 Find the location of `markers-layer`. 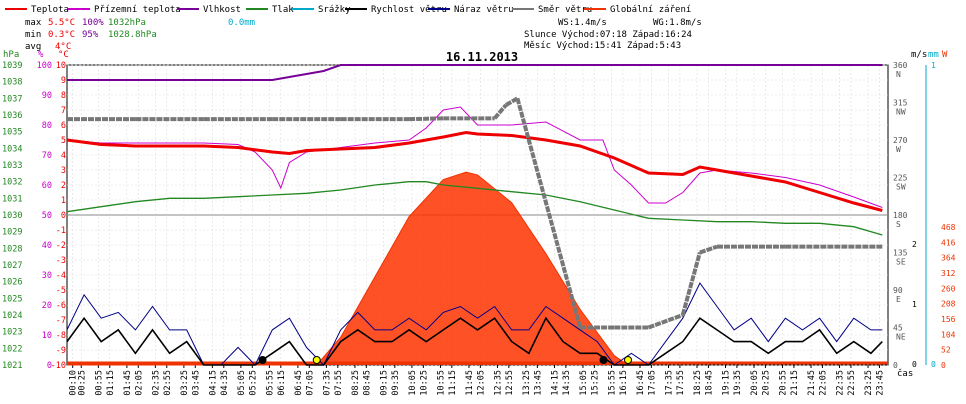

markers-layer is located at coordinates (445, 360).